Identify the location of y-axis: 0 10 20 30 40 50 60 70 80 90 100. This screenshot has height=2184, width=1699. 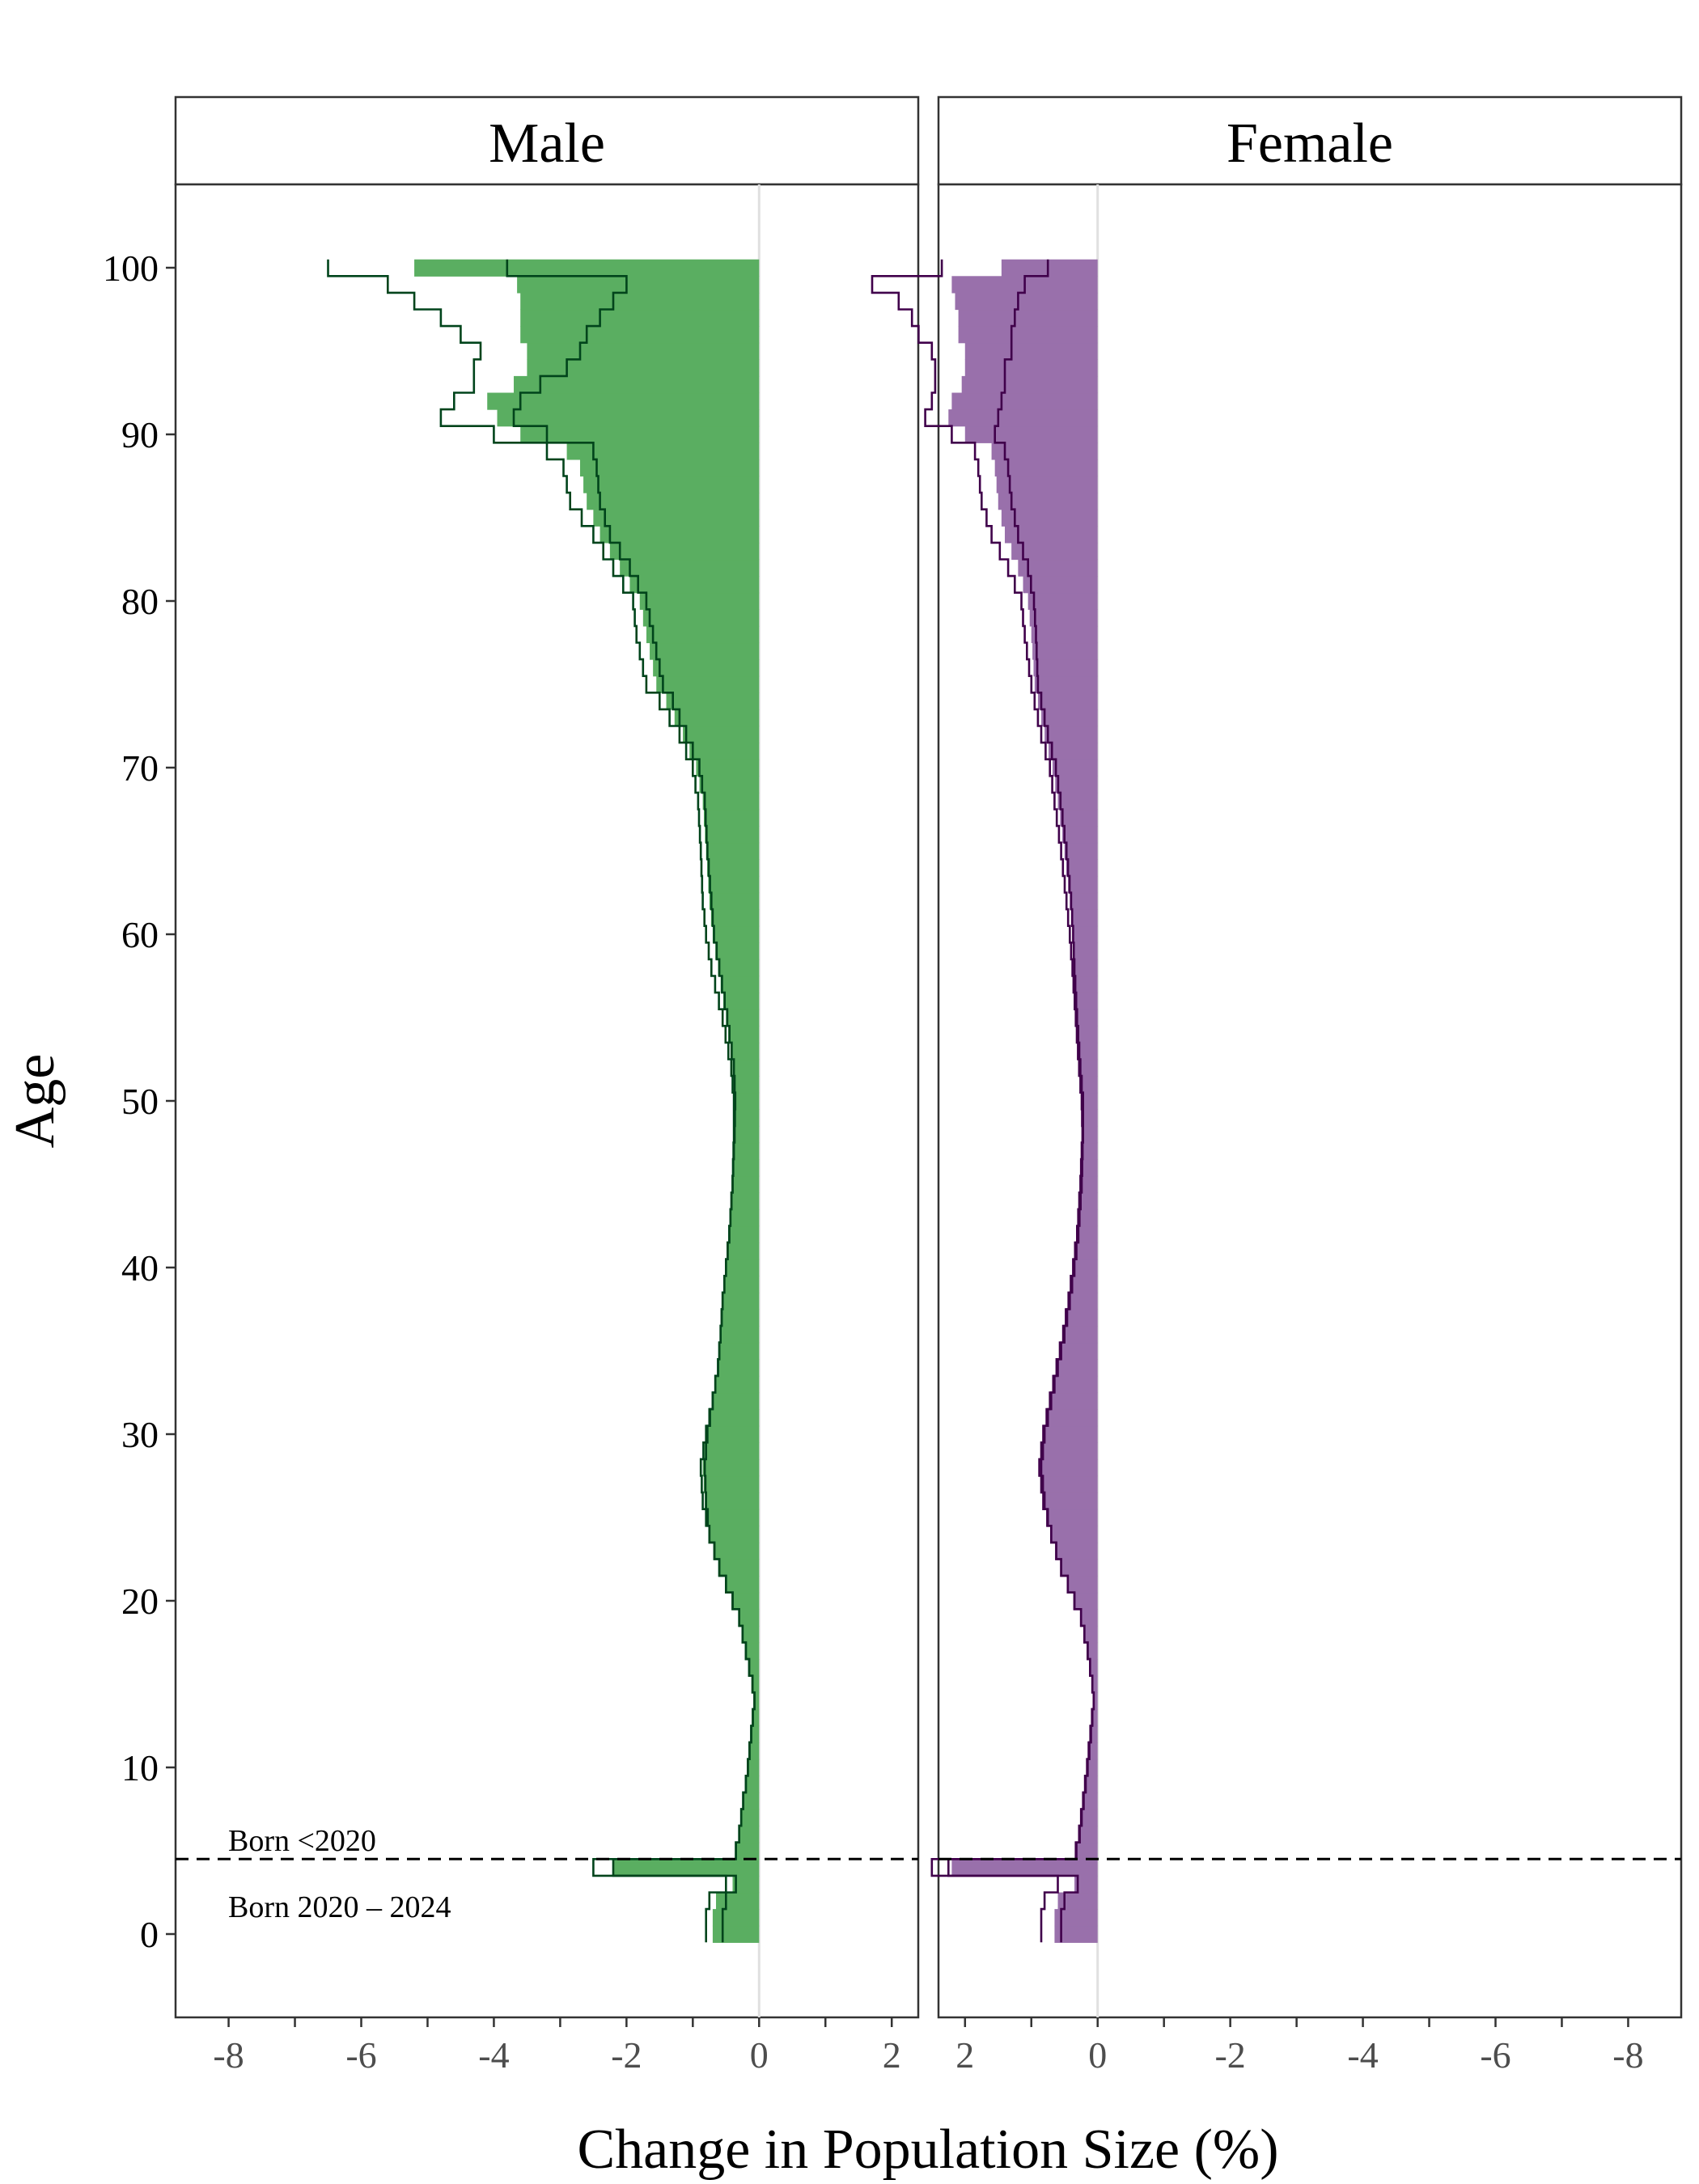
(139, 1101).